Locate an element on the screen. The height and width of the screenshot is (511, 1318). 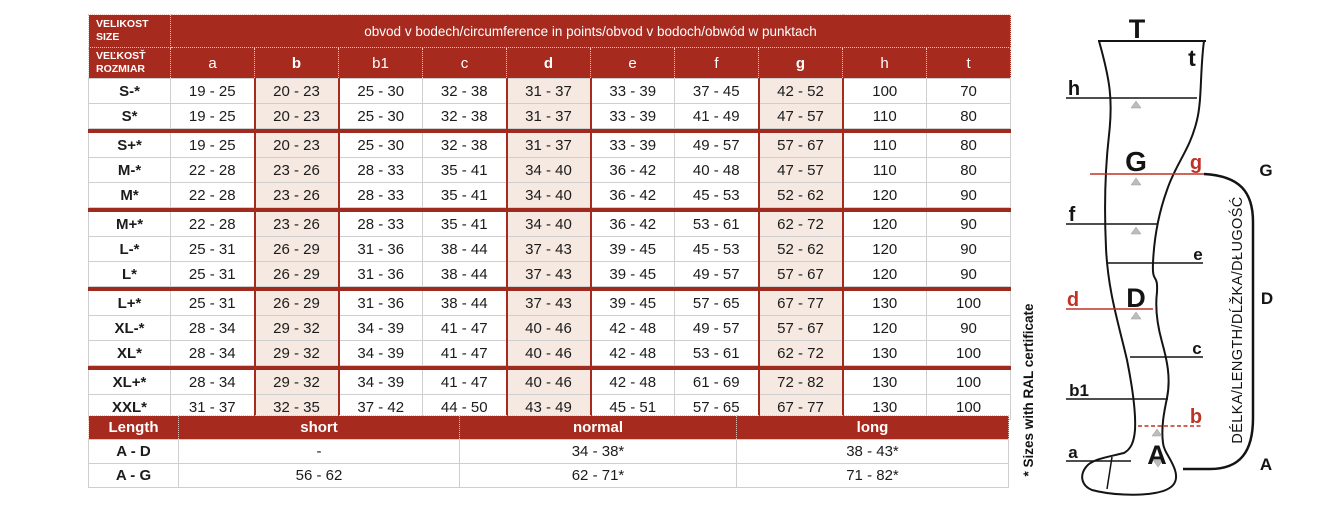
cell-g: 62 - 72 is located at coordinates (800, 224).